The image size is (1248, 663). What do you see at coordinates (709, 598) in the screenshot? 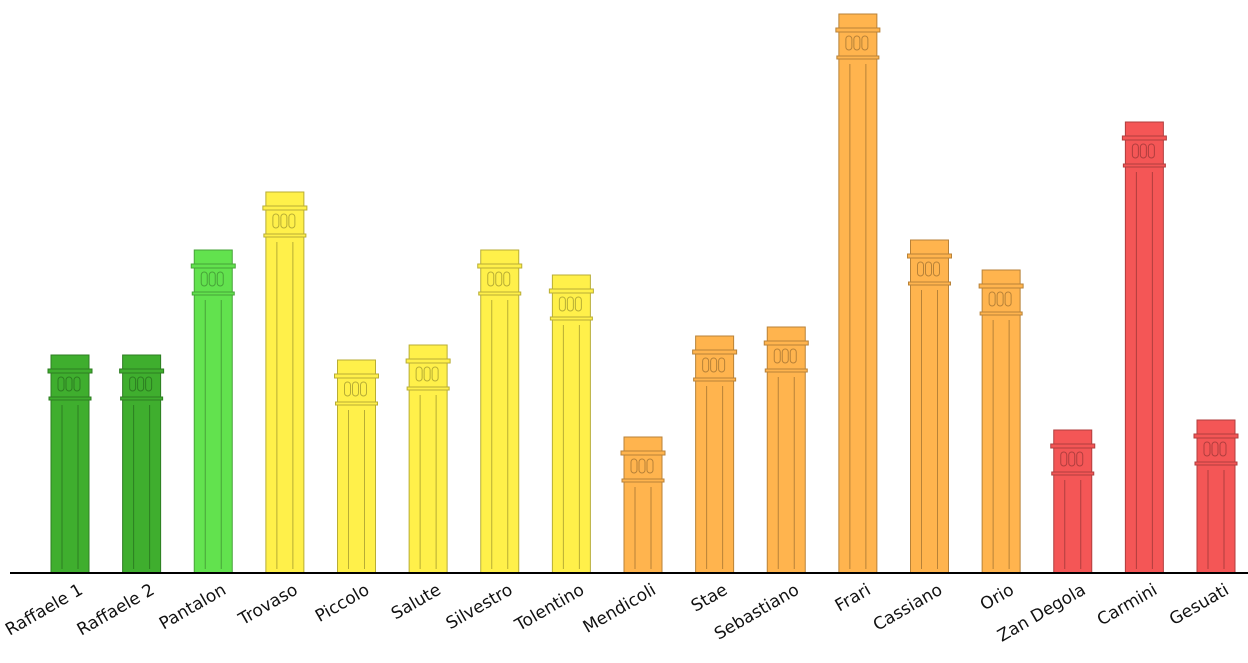
I see `x-tick-label: Stae` at bounding box center [709, 598].